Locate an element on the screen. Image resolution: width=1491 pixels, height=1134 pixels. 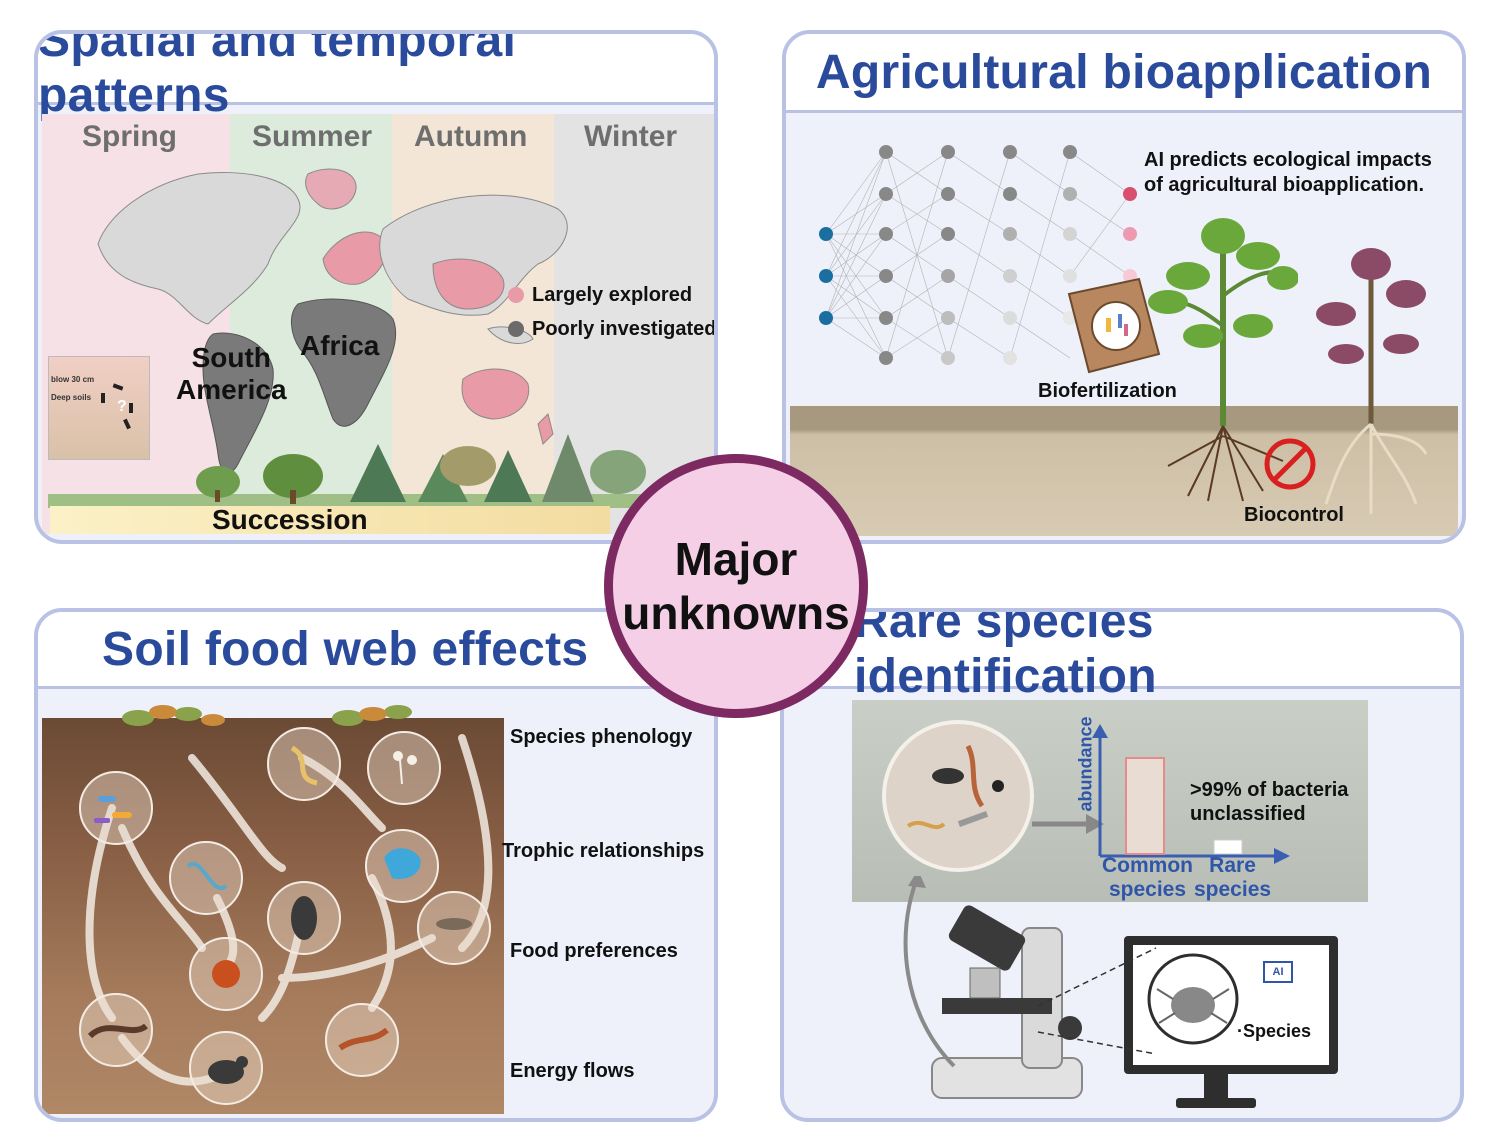
rare-species-bar is located at coordinates (1228, 847).